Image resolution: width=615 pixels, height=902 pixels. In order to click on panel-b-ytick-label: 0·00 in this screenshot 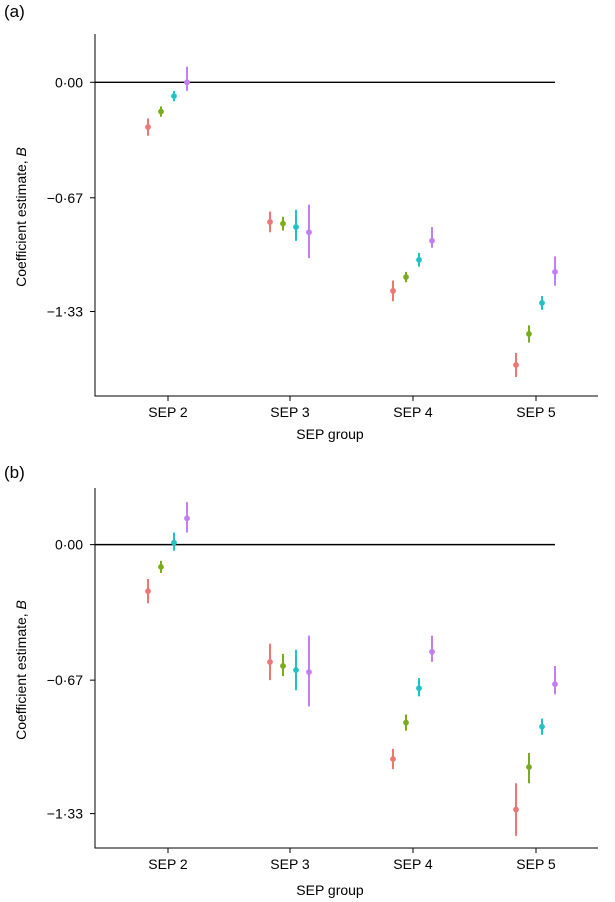, I will do `click(69, 545)`.